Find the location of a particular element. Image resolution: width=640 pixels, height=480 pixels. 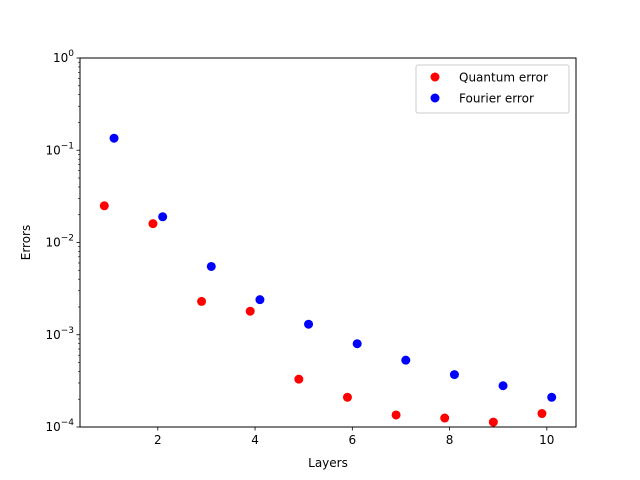

y-tick-label: 10⁰ is located at coordinates (63, 57).